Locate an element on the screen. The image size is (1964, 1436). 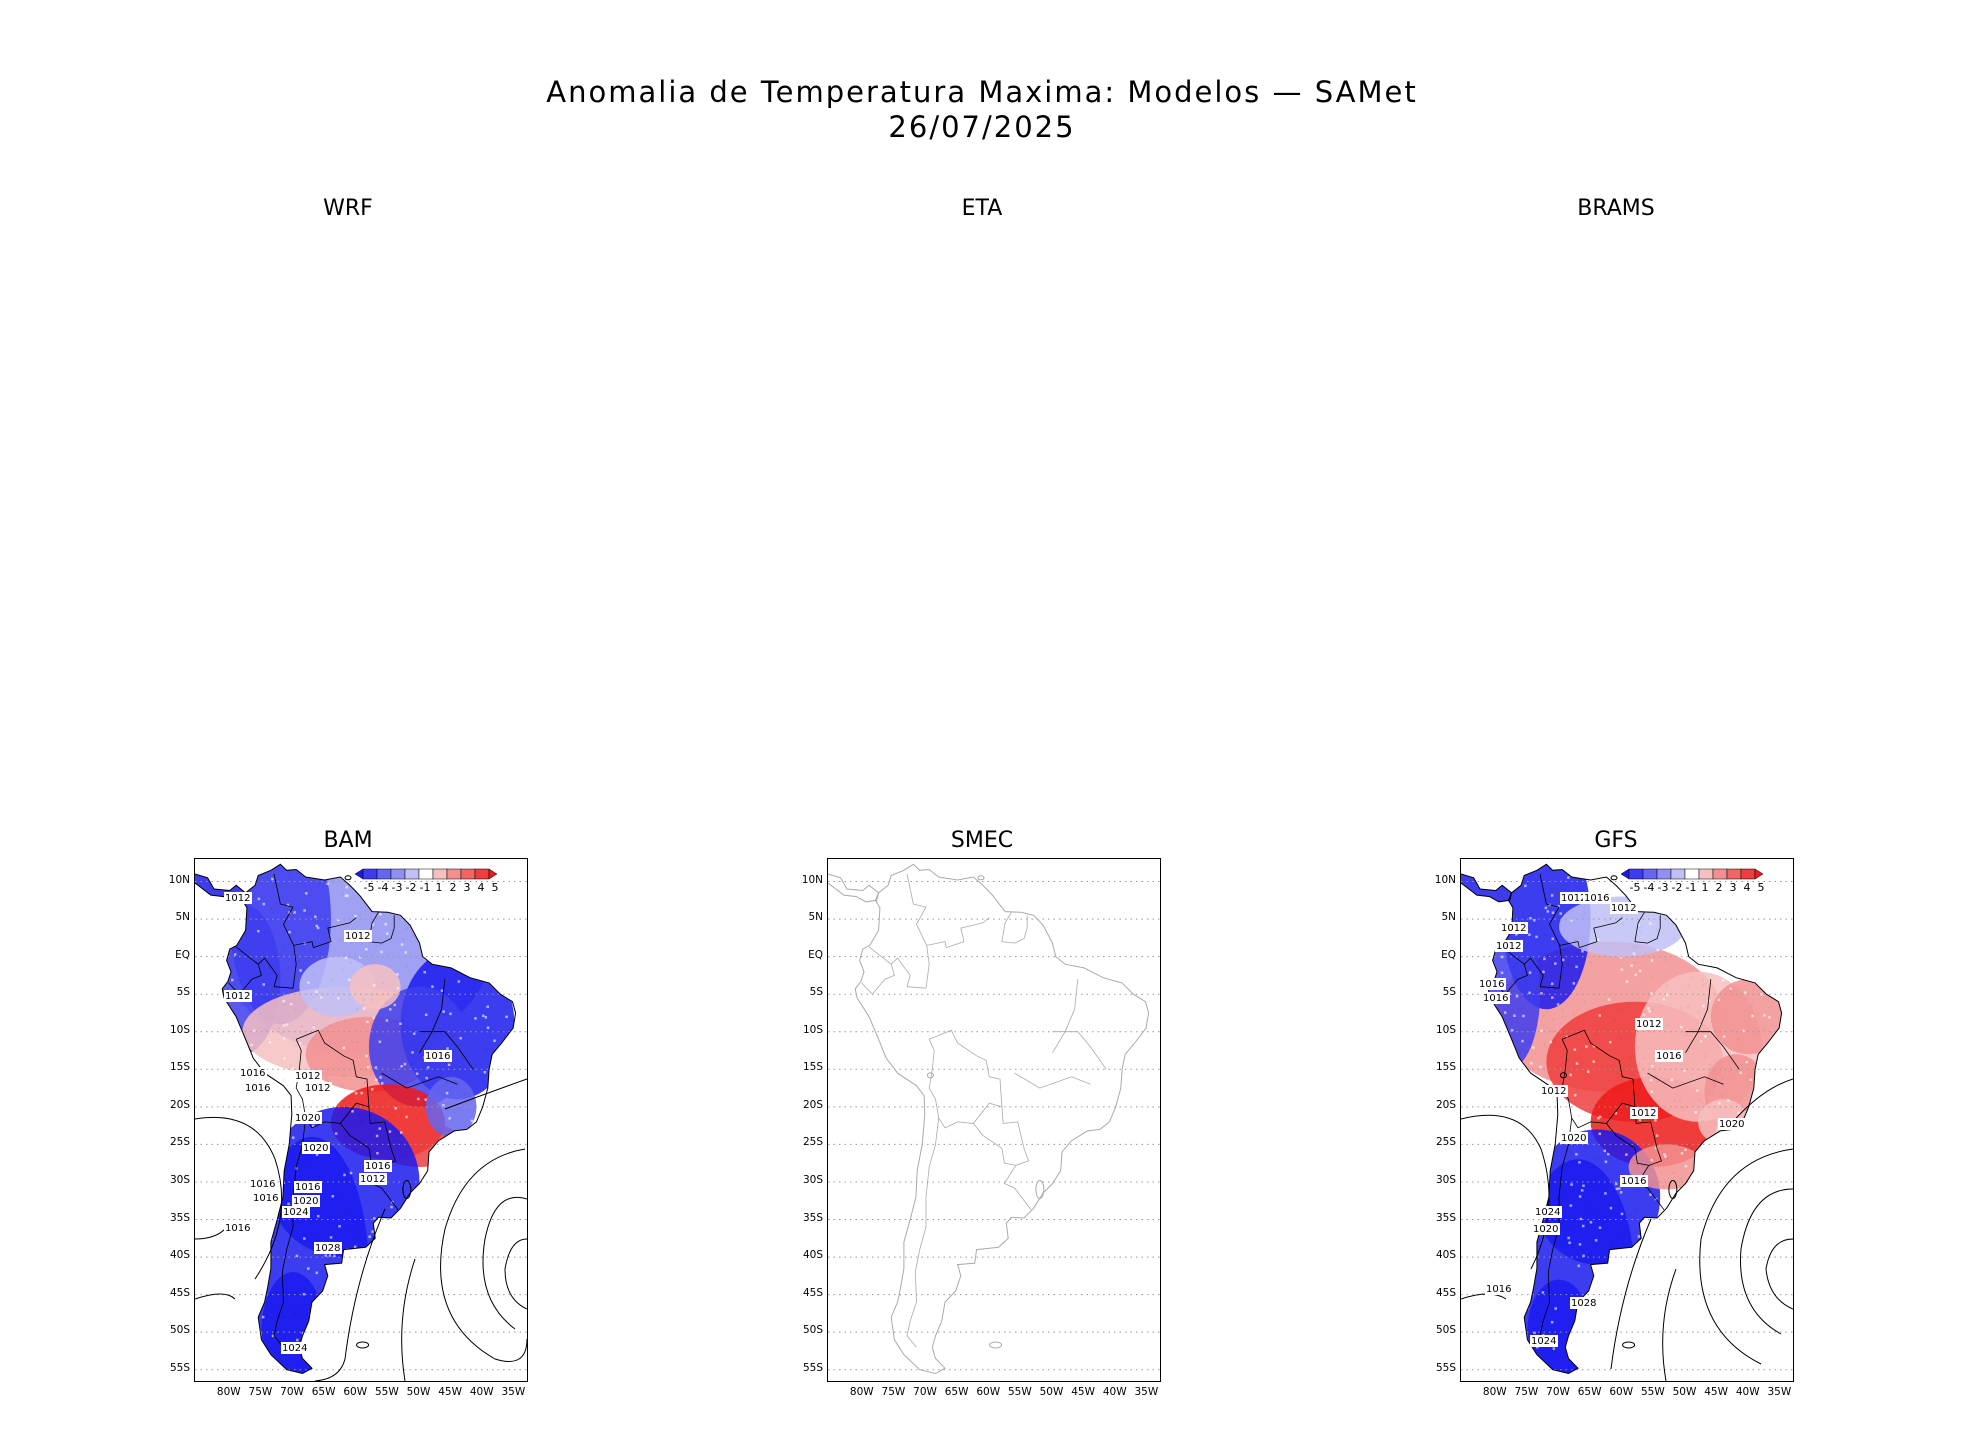
gfs-legend-label: -1 is located at coordinates (1691, 887).